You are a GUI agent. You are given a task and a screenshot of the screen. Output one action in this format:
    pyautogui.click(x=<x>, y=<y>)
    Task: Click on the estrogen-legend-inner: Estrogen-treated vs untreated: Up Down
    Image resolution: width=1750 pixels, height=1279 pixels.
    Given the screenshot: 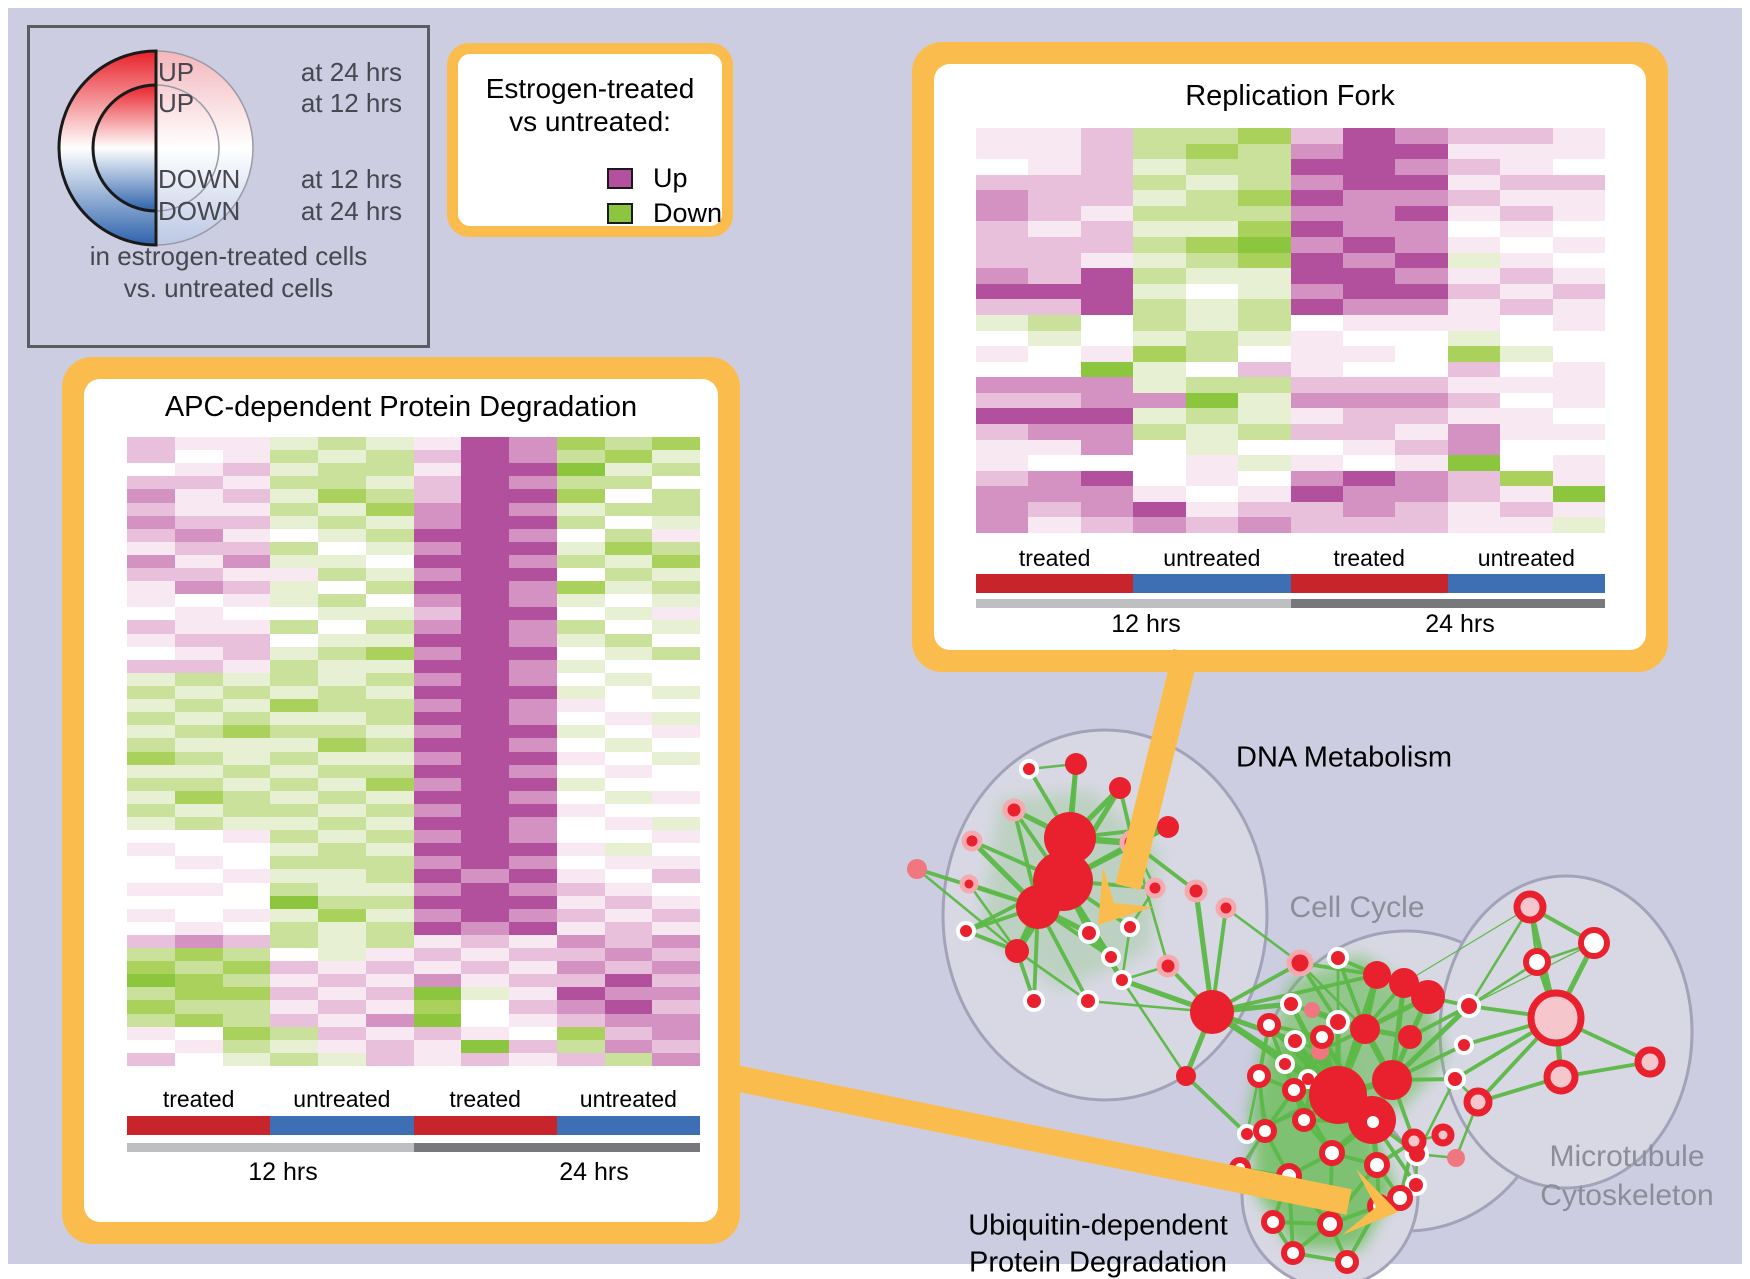 What is the action you would take?
    pyautogui.click(x=590, y=141)
    